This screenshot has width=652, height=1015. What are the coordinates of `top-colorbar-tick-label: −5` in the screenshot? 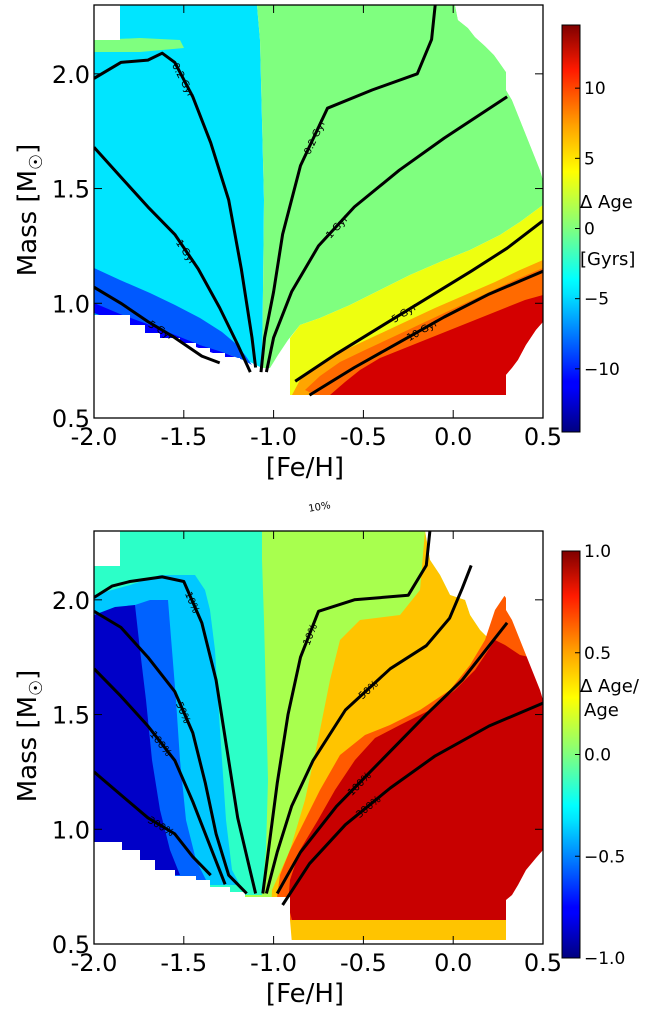 It's located at (596, 300).